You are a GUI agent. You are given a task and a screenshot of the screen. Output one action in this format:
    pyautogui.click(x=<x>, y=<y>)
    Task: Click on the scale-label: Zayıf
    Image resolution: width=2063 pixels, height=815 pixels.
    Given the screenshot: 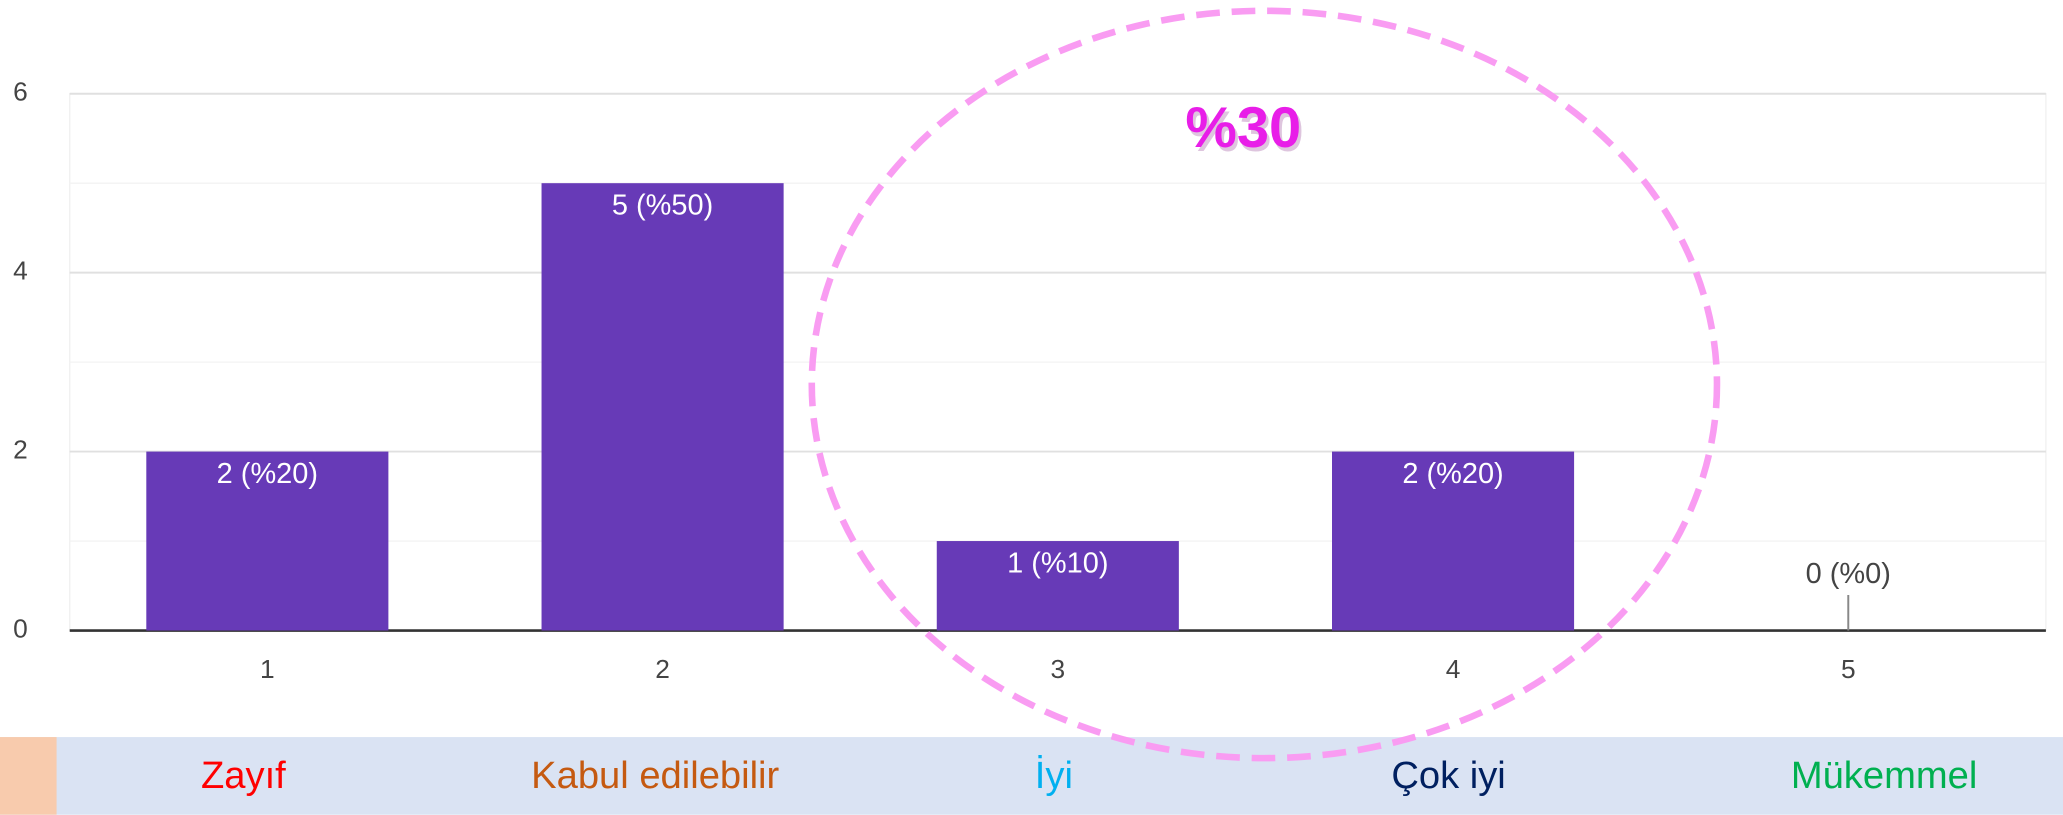 What is the action you would take?
    pyautogui.click(x=243, y=775)
    